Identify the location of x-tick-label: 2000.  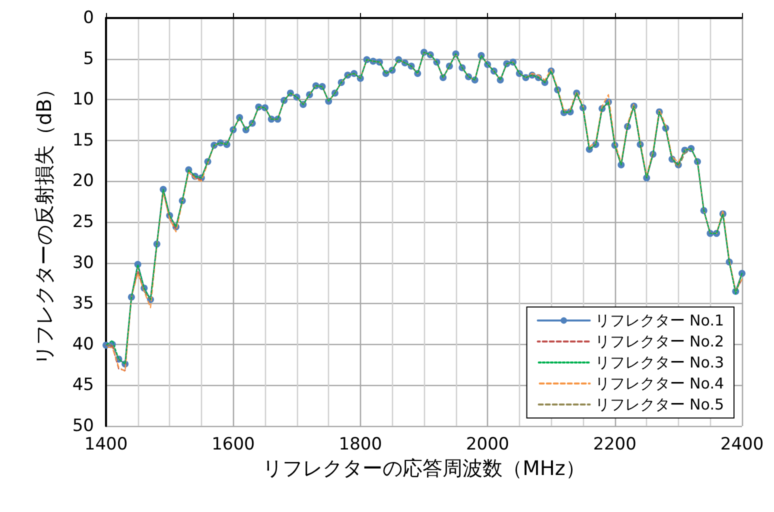
(488, 444).